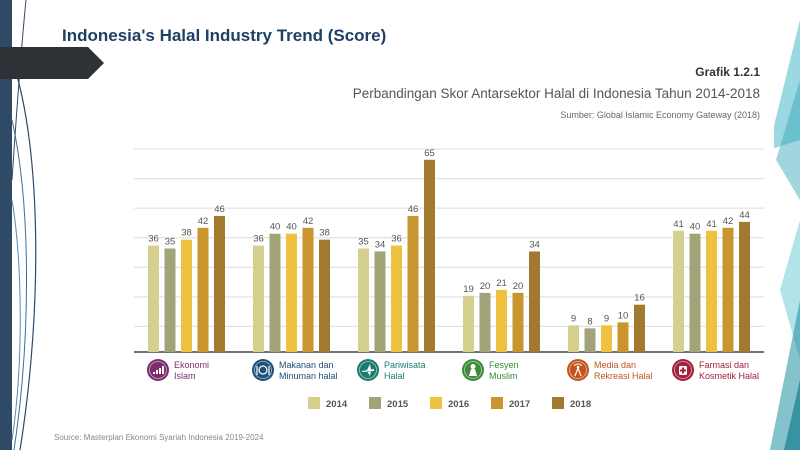 This screenshot has height=450, width=800. Describe the element at coordinates (436, 403) in the screenshot. I see `legend-swatch-2016` at that location.